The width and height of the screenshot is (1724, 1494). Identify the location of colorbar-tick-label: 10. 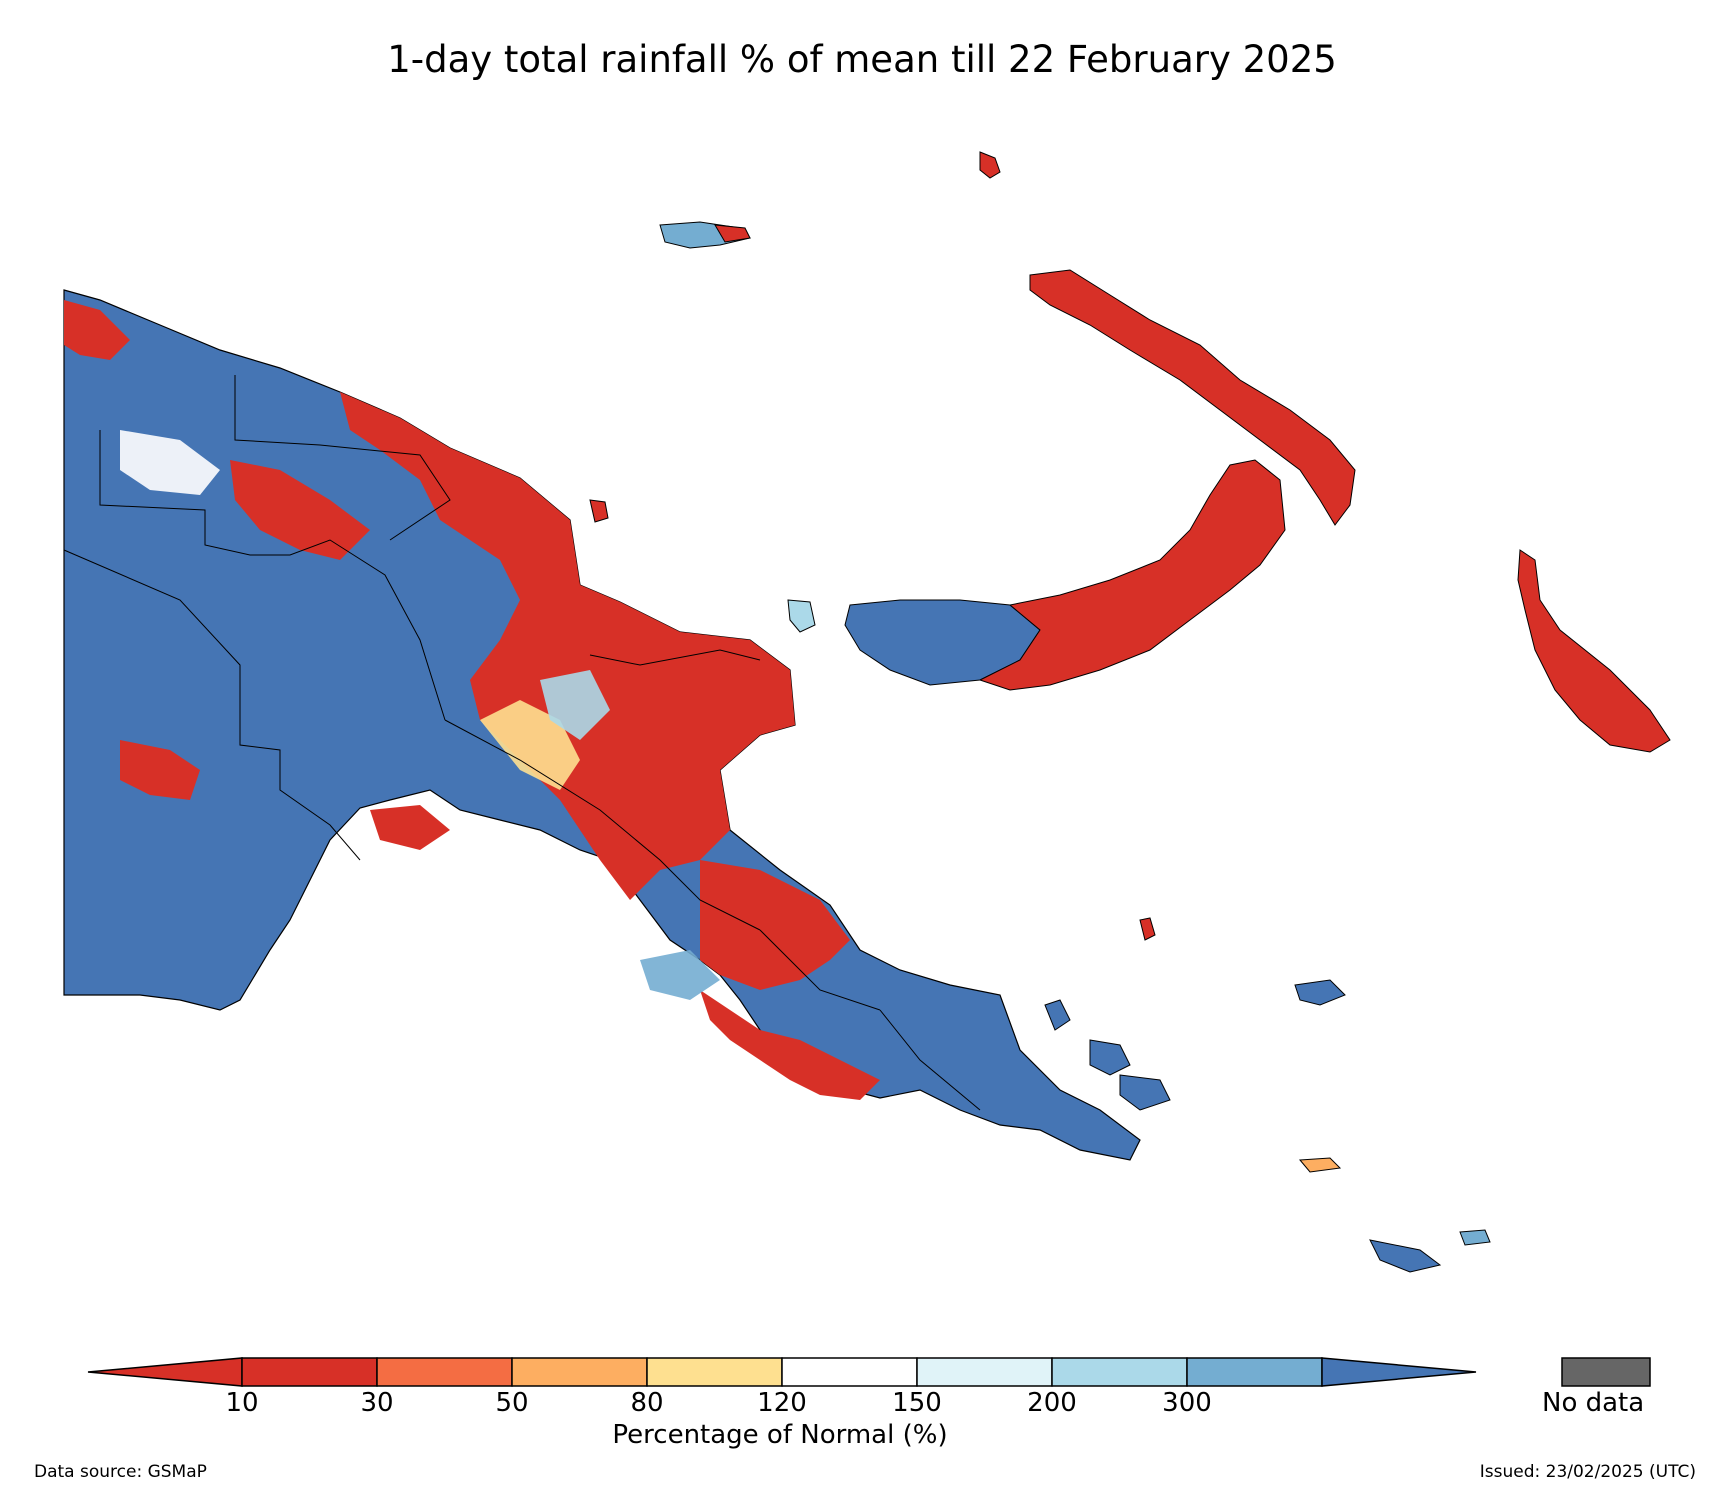
(242, 1403).